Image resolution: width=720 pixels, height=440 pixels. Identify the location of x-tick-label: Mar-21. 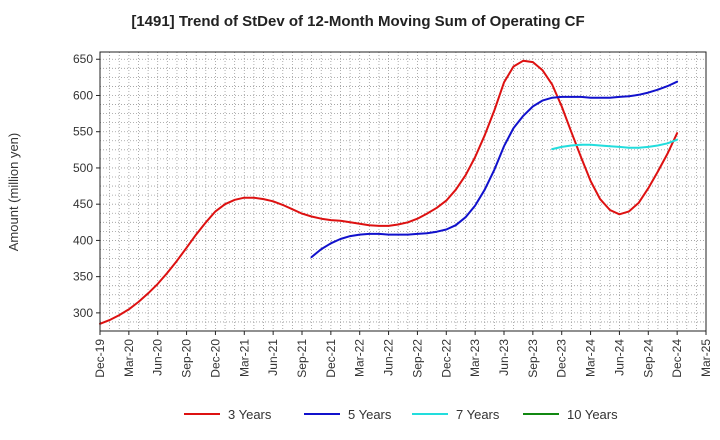
(244, 358).